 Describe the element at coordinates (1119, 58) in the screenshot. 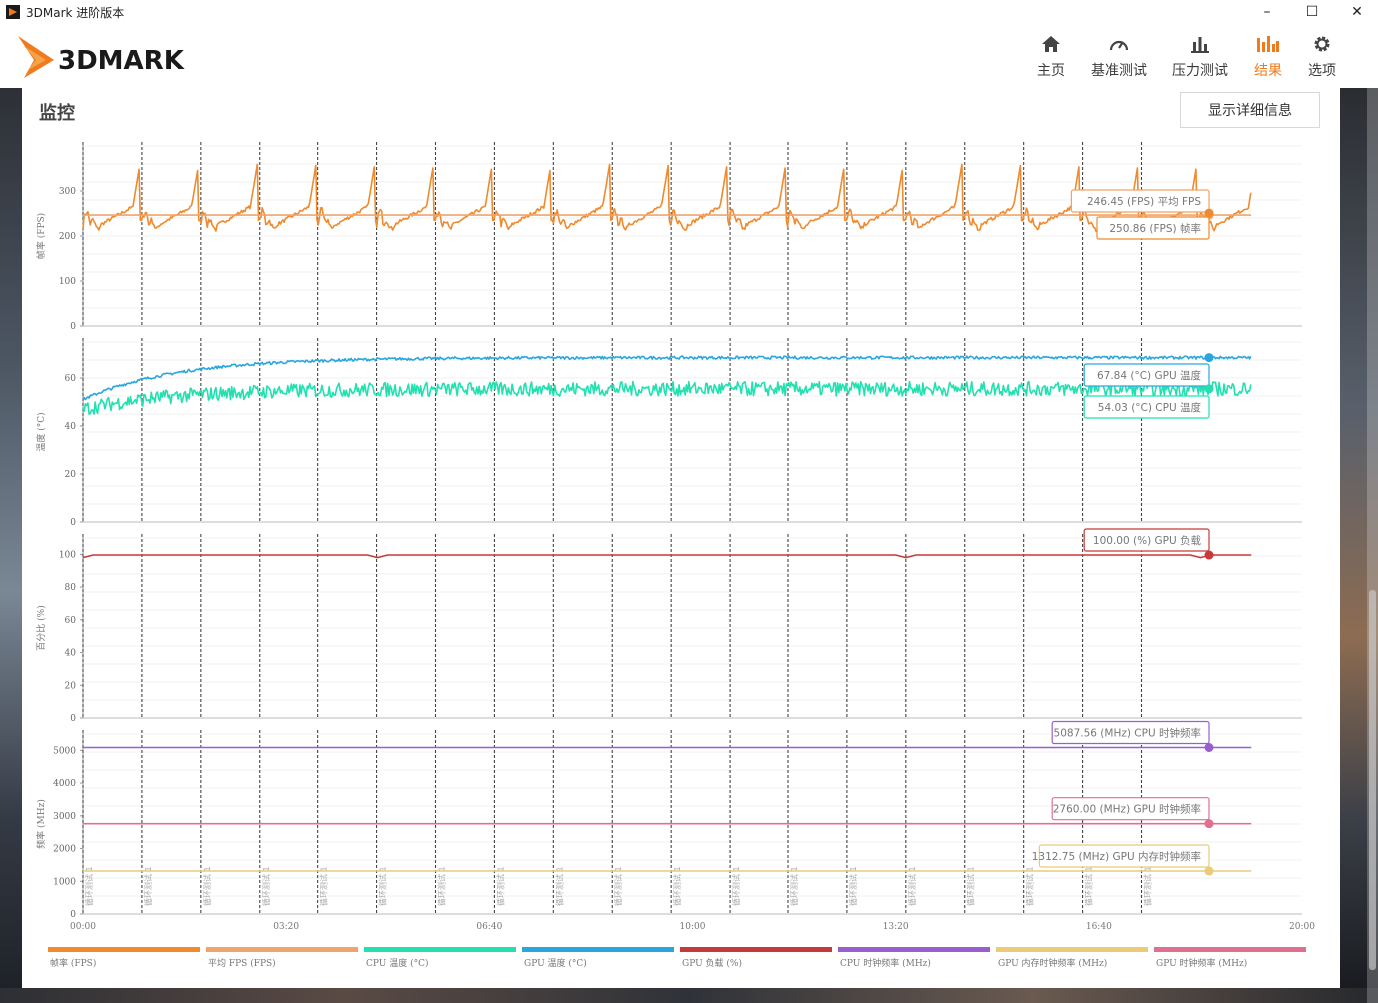

I see `nav-benchmark: 基准测试` at that location.